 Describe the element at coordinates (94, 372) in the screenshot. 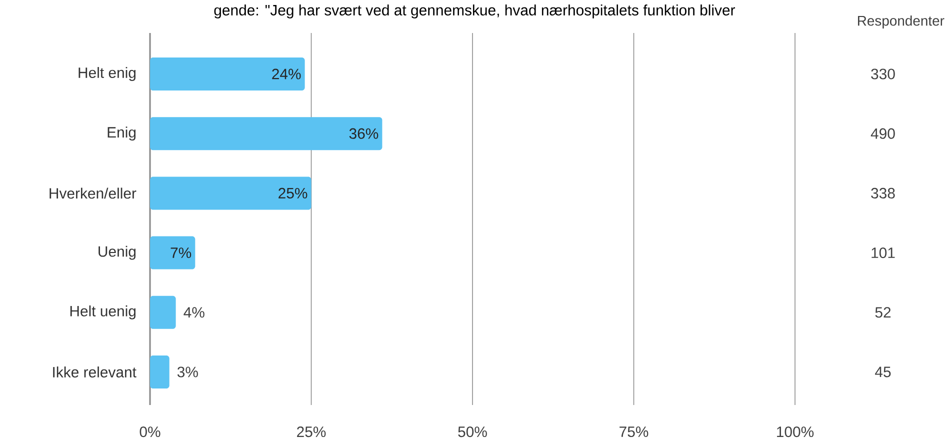

I see `y-tick-label: Ikke relevant` at that location.